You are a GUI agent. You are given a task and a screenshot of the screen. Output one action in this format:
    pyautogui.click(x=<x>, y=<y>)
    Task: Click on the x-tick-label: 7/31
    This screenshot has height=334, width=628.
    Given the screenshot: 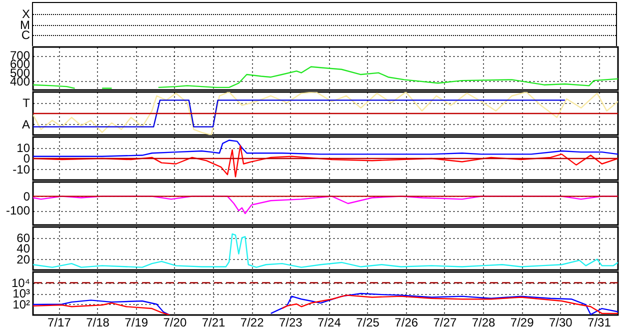 What is the action you would take?
    pyautogui.click(x=600, y=323)
    